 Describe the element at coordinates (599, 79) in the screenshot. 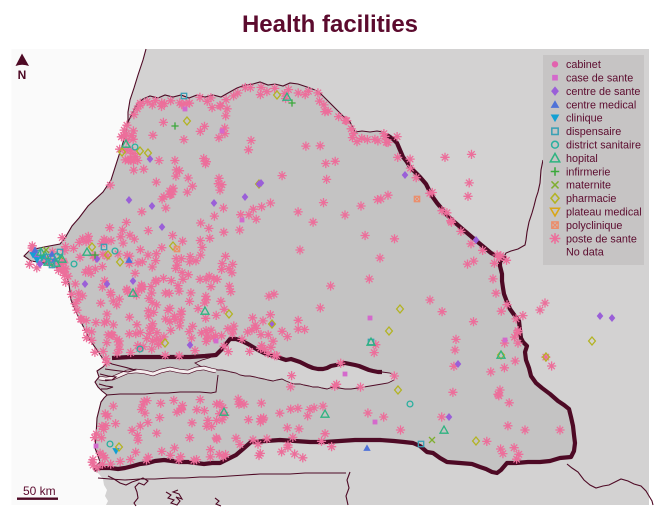

I see `svg-text: case de sante` at that location.